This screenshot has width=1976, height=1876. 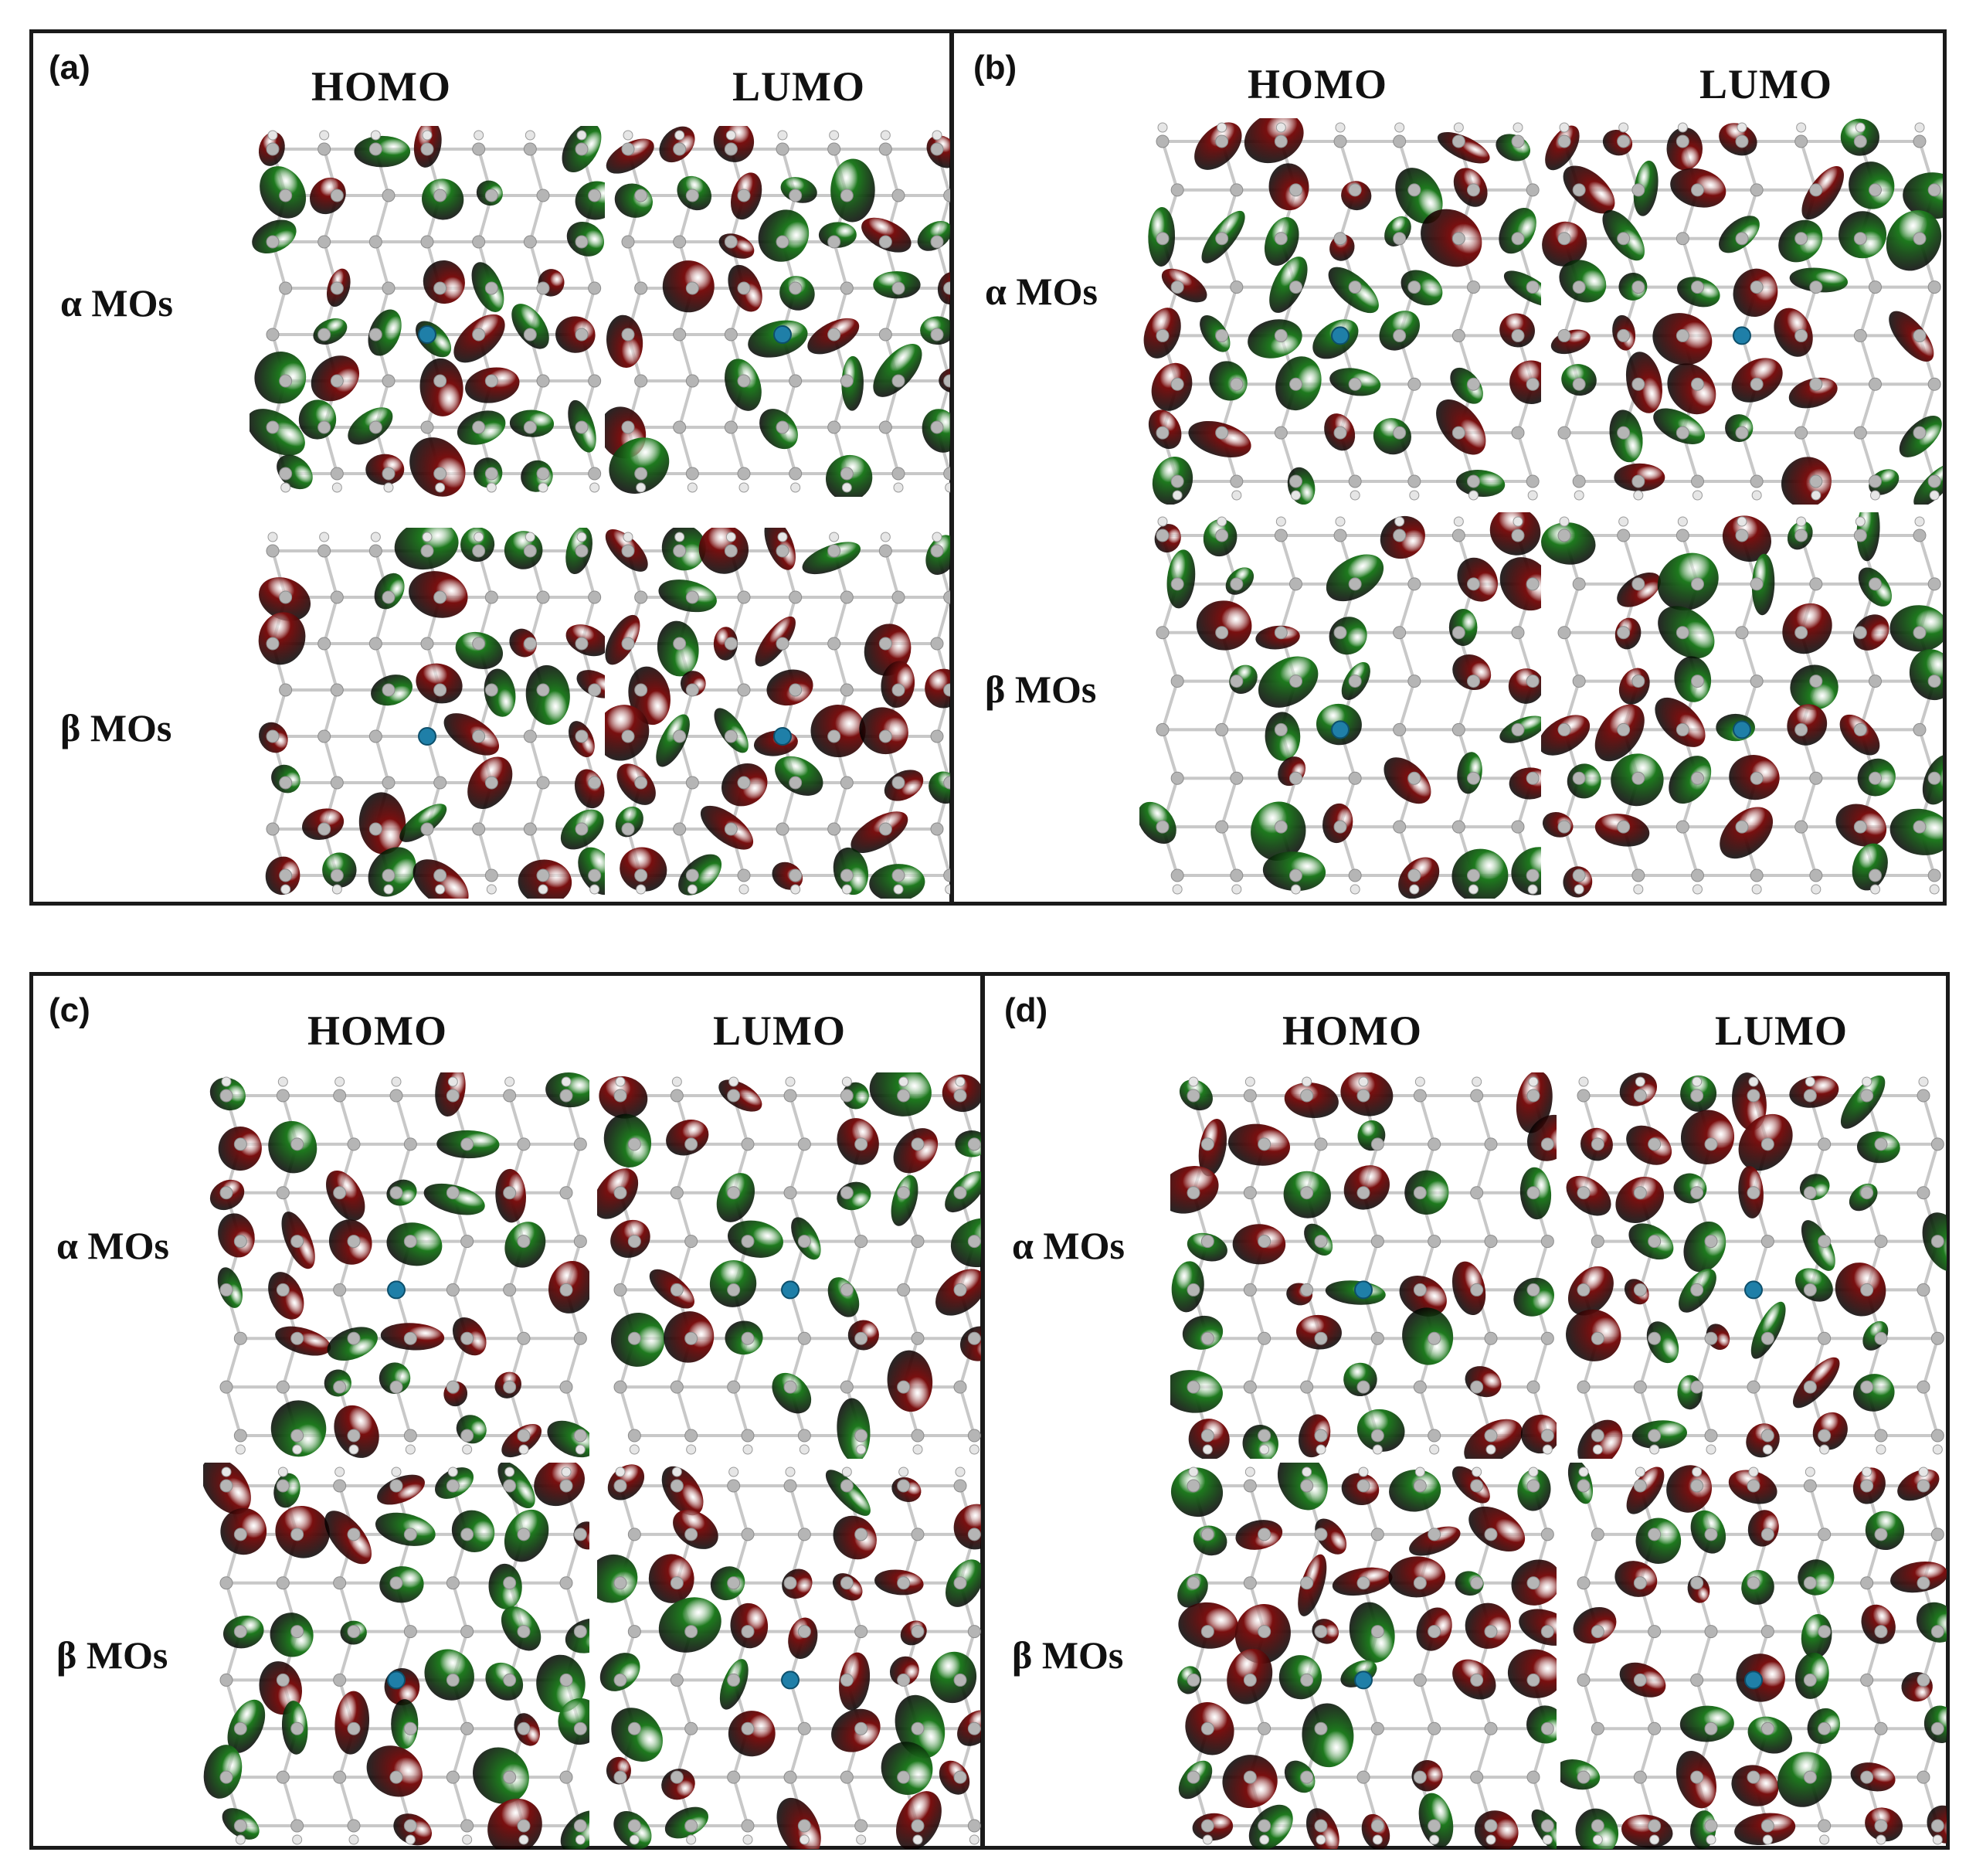 What do you see at coordinates (995, 68) in the screenshot?
I see `panel-label: (b)` at bounding box center [995, 68].